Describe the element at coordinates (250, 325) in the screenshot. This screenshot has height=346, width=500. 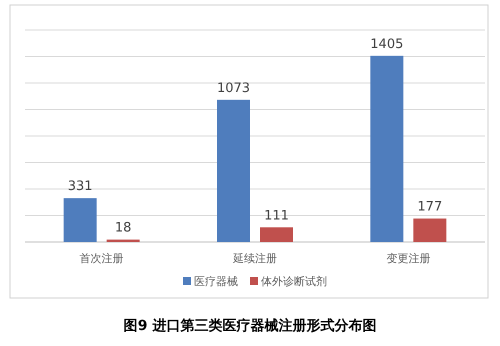
I see `text: 图9 进口第三类医疗器械注册形式分布图` at that location.